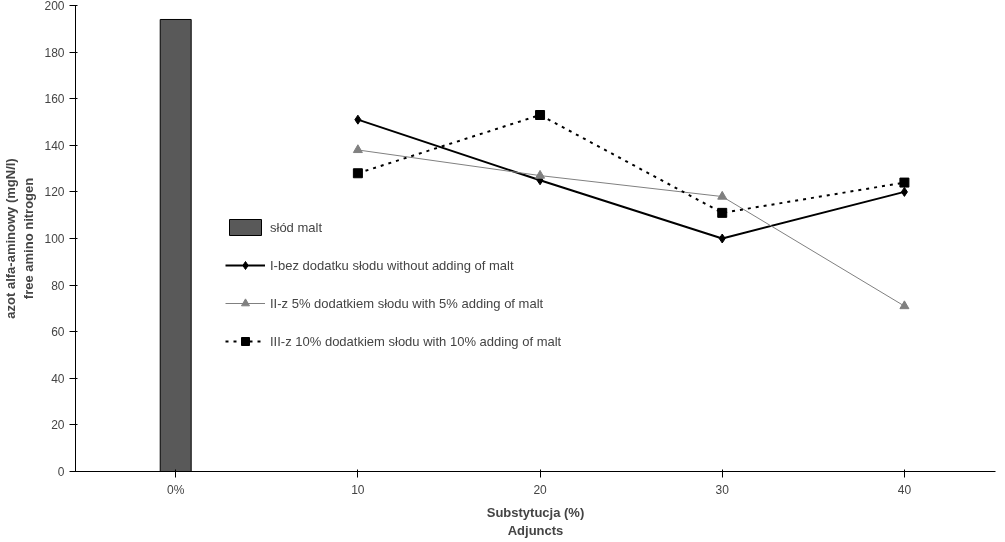  I want to click on y-tick-label: 40, so click(58, 378).